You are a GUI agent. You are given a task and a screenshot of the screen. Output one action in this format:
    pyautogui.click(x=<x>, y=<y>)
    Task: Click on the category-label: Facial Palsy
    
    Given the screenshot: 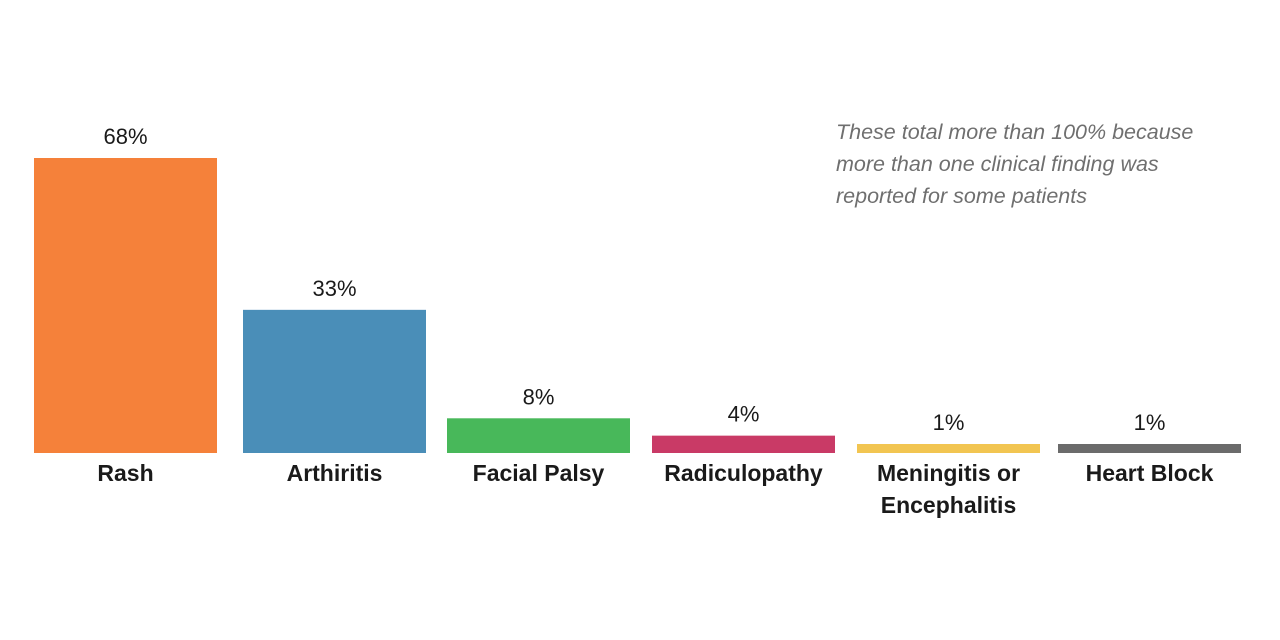 What is the action you would take?
    pyautogui.click(x=539, y=473)
    